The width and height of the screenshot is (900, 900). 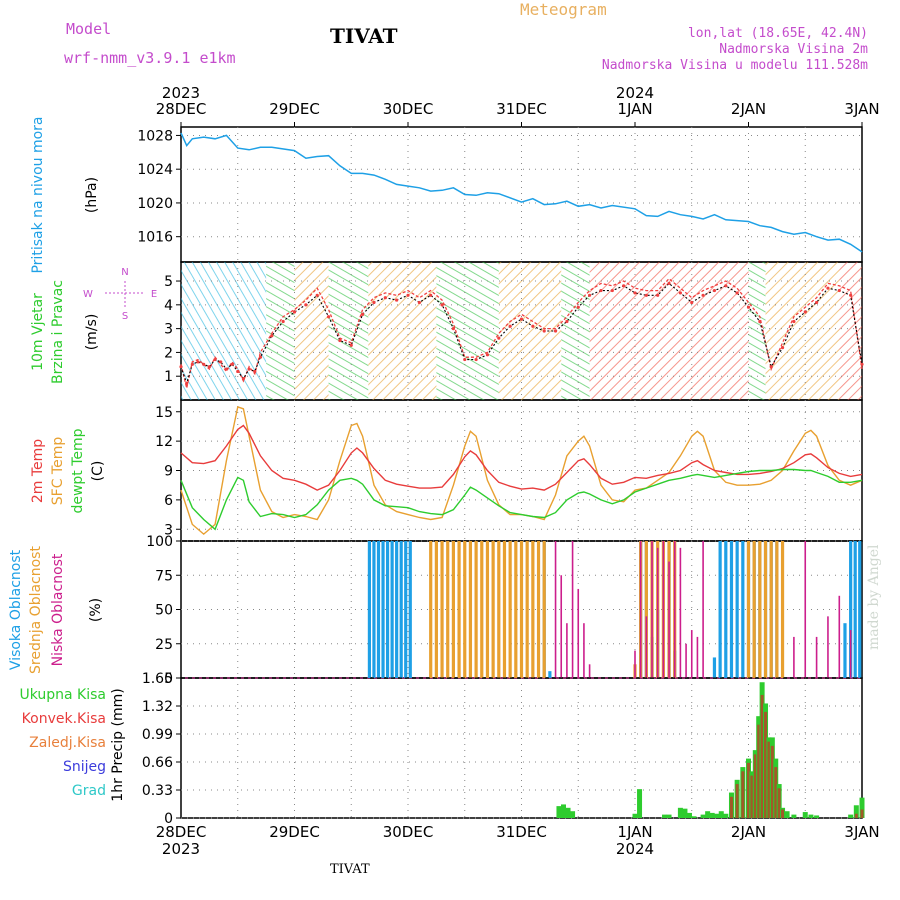 I want to click on top-date-label: 1JAN, so click(x=634, y=109).